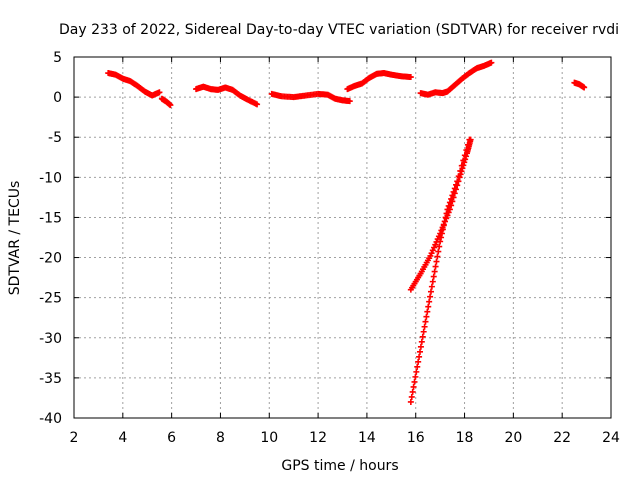 Image resolution: width=640 pixels, height=480 pixels. I want to click on y-tick-label: -20, so click(50, 259).